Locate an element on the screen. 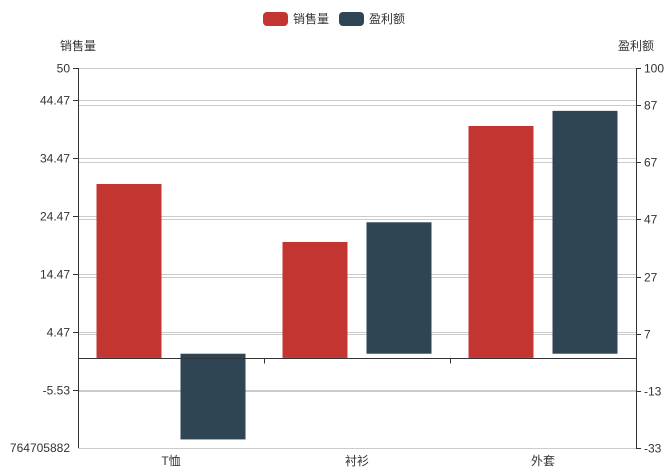 Image resolution: width=668 pixels, height=473 pixels. left-tick-label: 24.47 is located at coordinates (55, 217).